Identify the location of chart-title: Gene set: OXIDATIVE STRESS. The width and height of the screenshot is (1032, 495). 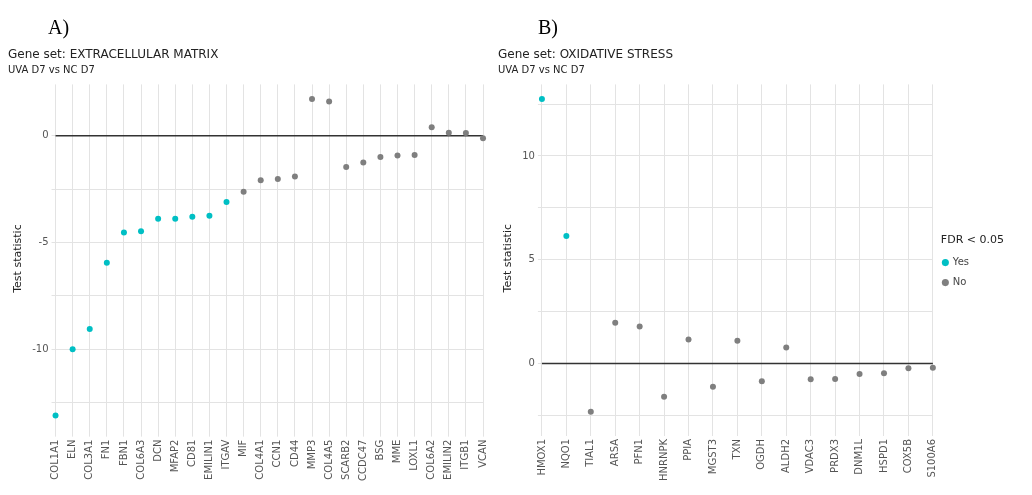
(586, 54).